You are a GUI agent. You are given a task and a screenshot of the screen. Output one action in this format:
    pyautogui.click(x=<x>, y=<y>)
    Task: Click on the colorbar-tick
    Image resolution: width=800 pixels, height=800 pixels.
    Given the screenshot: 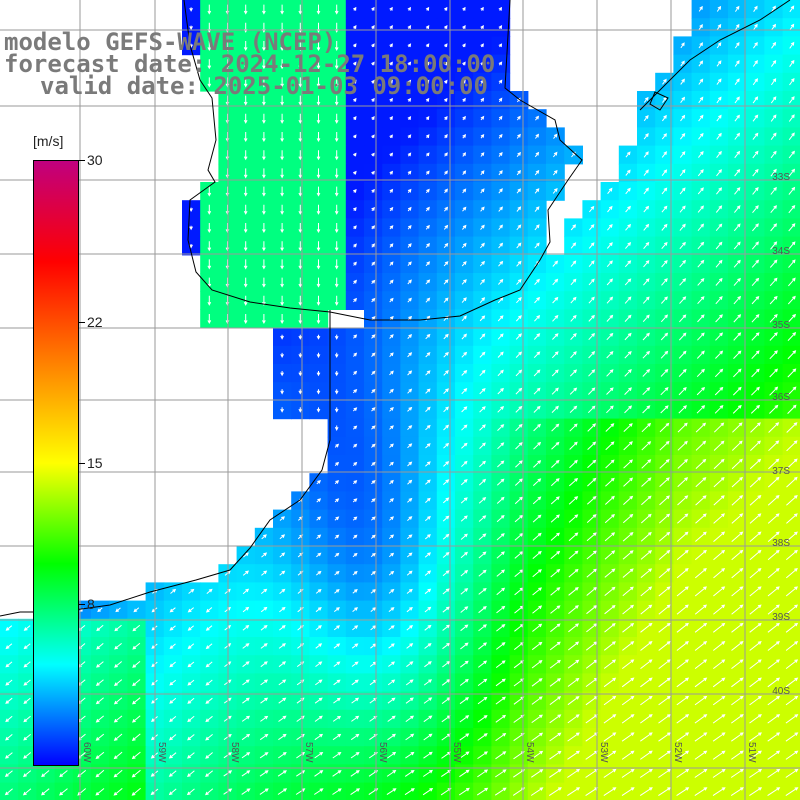 What is the action you would take?
    pyautogui.click(x=82, y=160)
    